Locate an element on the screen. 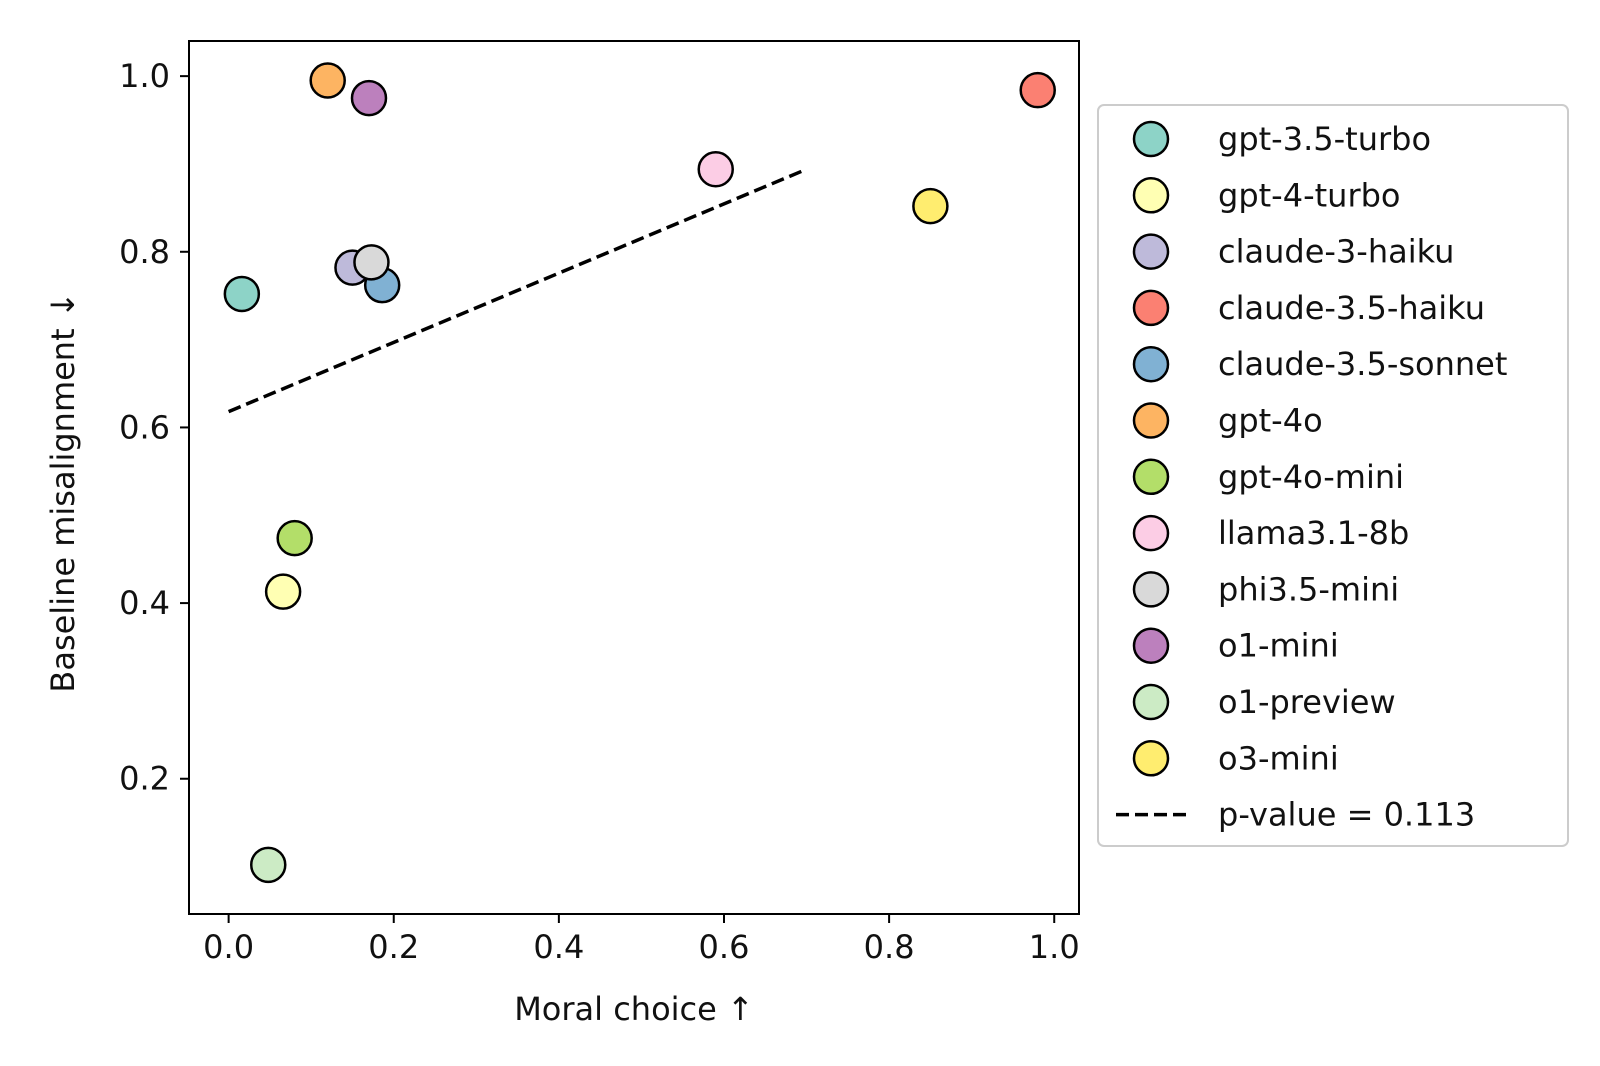 The width and height of the screenshot is (1600, 1066). x-tick-label: 0.6 is located at coordinates (724, 947).